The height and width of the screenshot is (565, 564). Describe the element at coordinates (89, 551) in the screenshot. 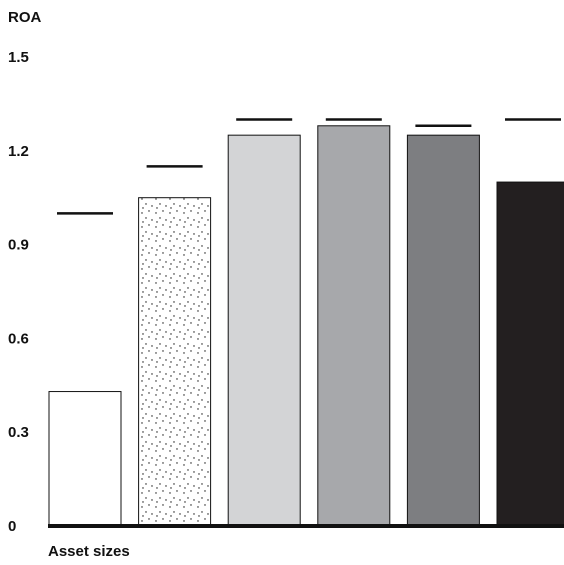

I see `x-axis-title: Asset sizes` at that location.